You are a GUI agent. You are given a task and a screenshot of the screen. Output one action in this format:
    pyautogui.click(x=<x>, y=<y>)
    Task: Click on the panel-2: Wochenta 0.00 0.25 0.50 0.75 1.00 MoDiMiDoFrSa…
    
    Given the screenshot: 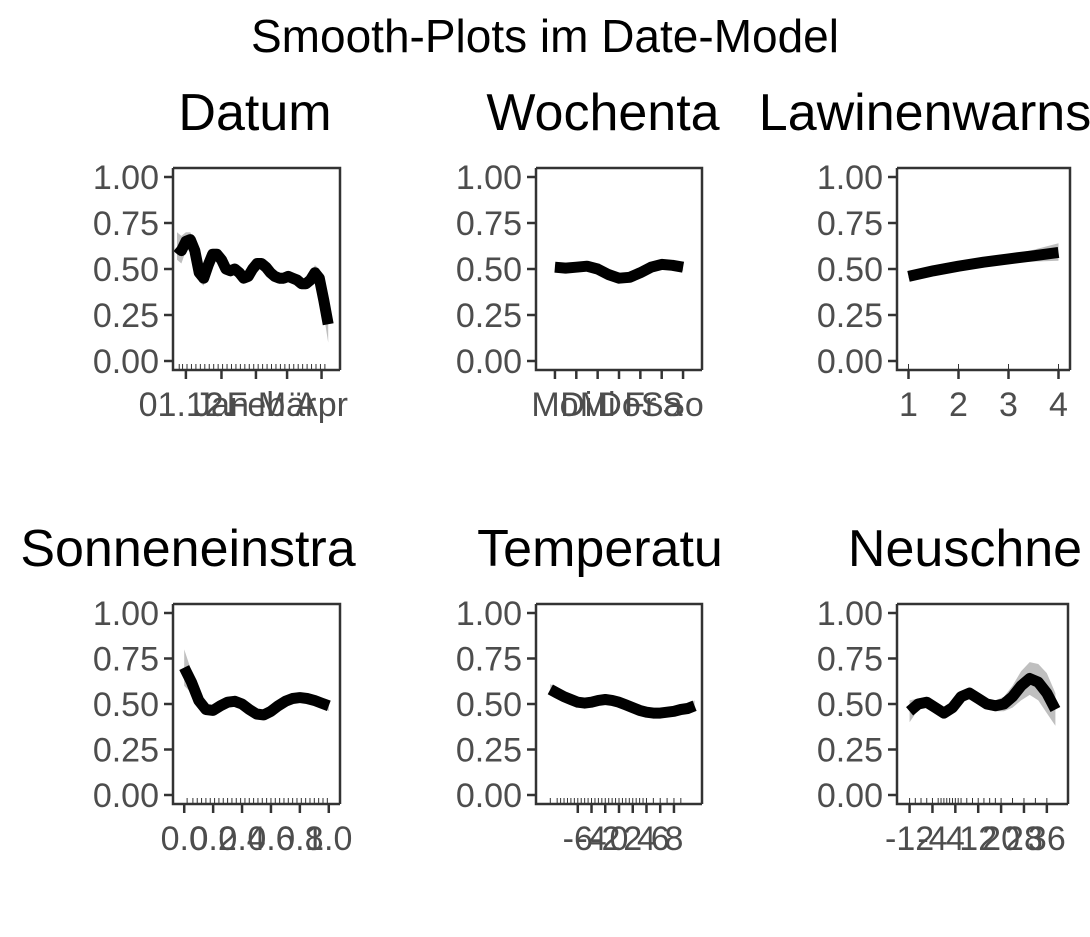 What is the action you would take?
    pyautogui.click(x=588, y=254)
    